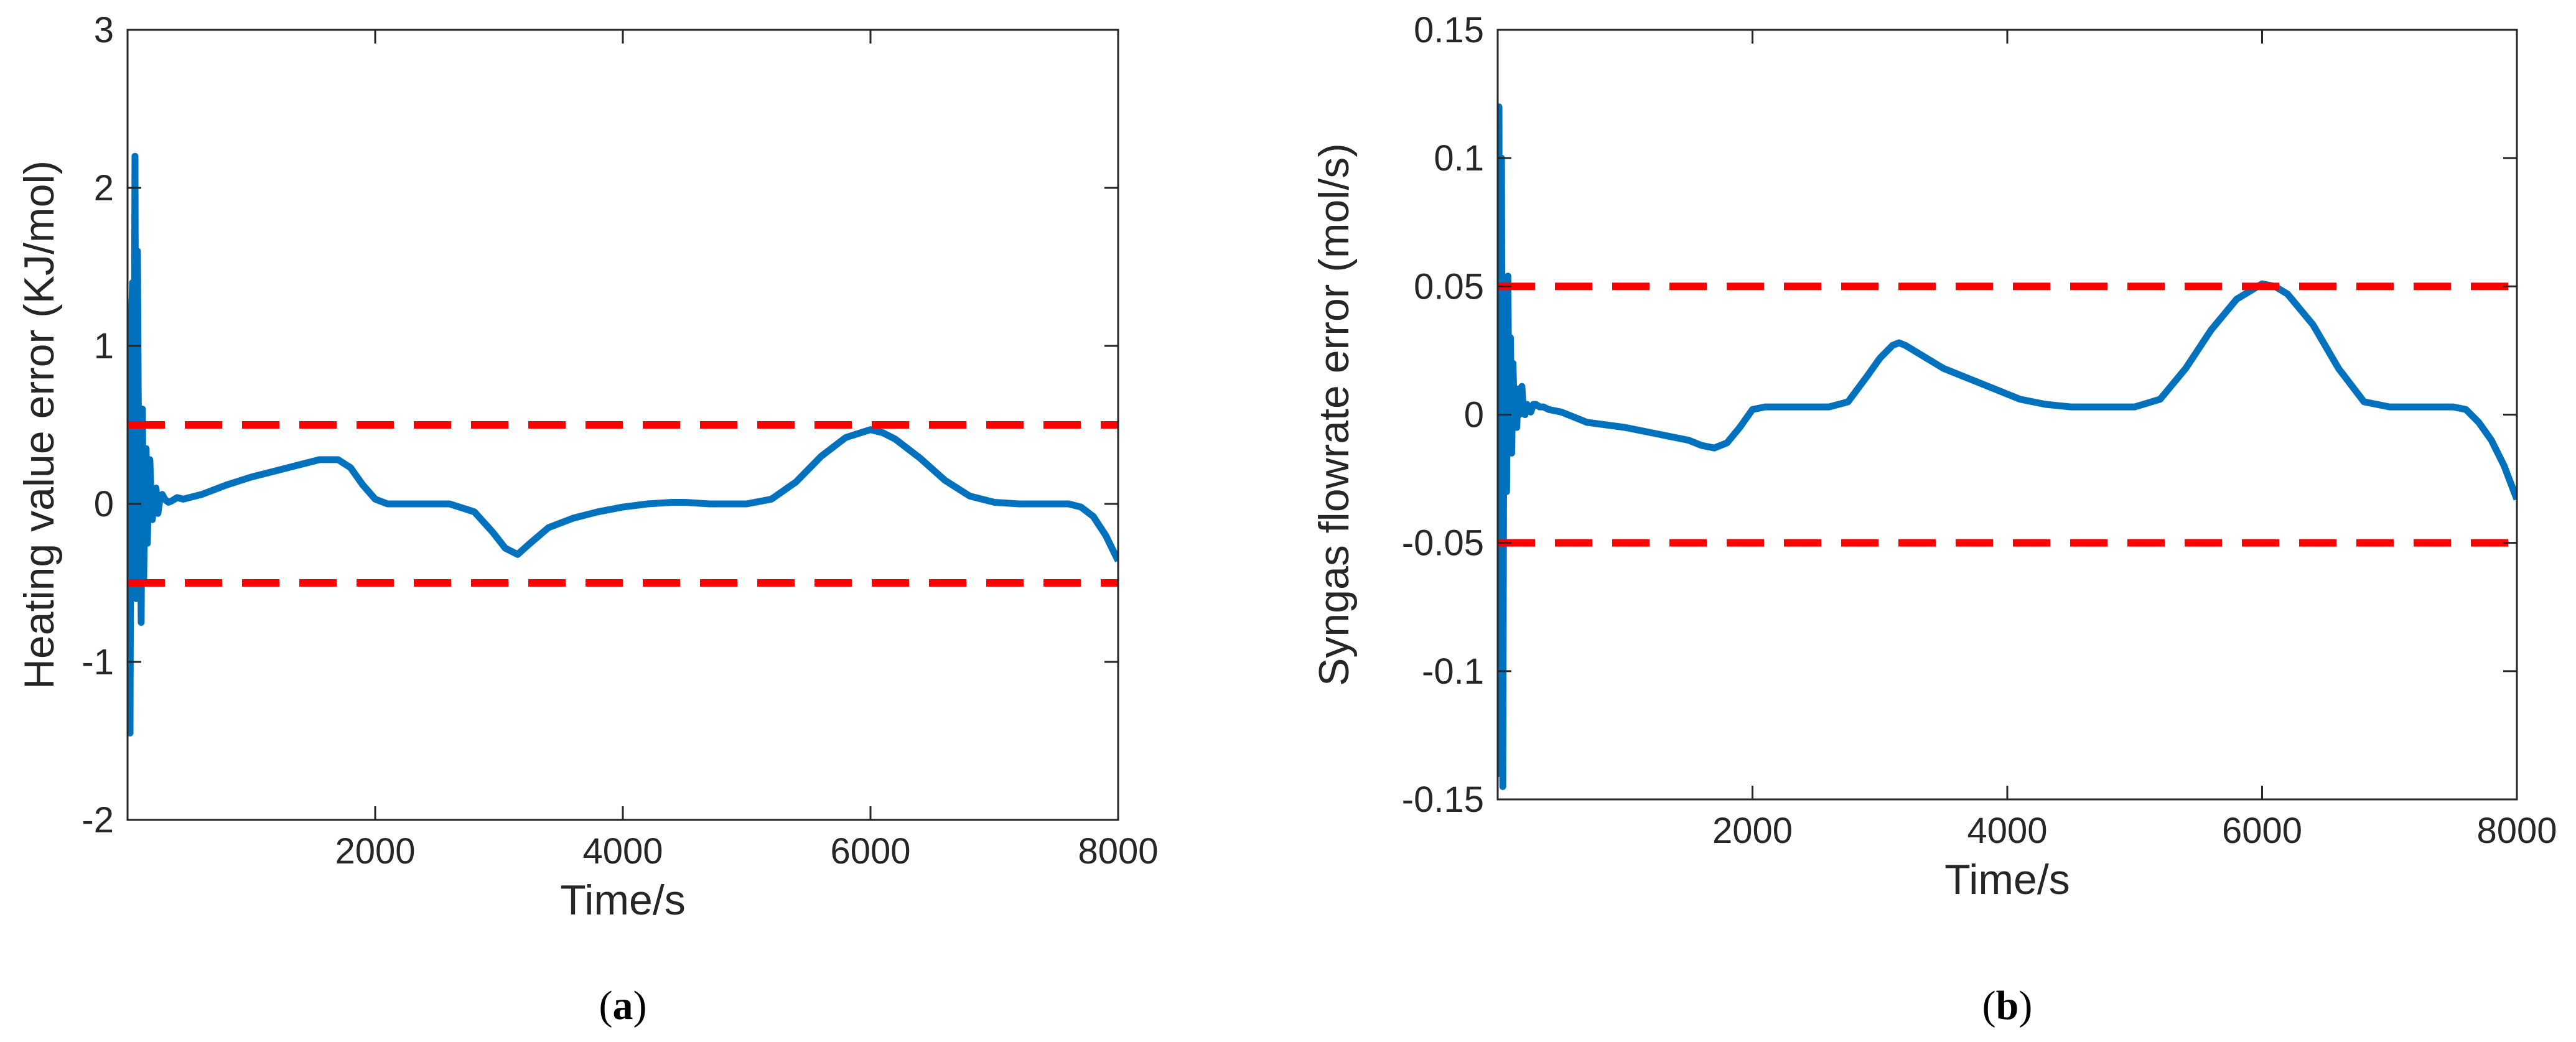  Describe the element at coordinates (1443, 800) in the screenshot. I see `y-tick-label: -0.15` at that location.